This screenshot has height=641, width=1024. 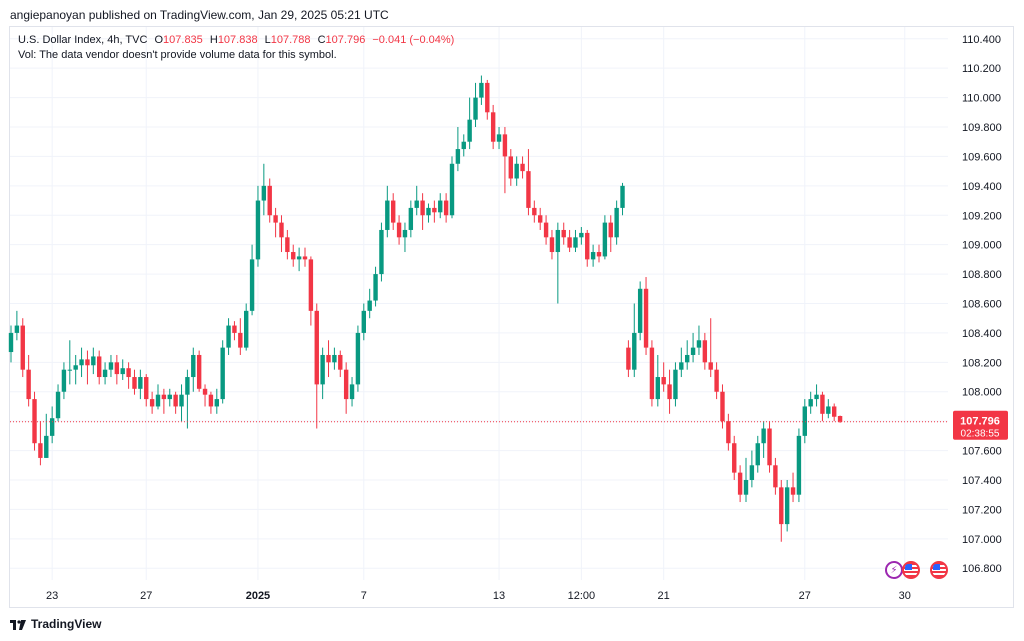 What do you see at coordinates (213, 40) in the screenshot?
I see `legend-high-label: H` at bounding box center [213, 40].